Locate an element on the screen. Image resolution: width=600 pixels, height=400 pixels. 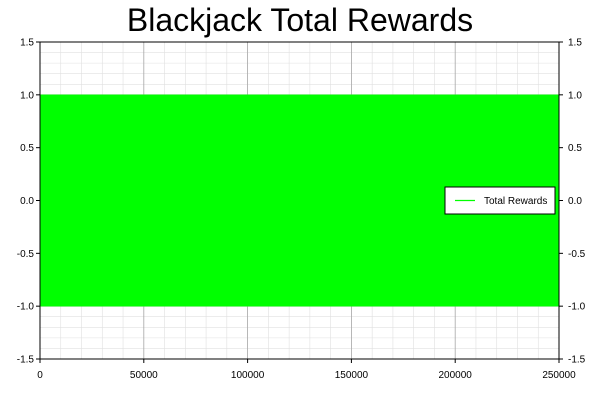
y-tick-label-left: 0.5 is located at coordinates (27, 148).